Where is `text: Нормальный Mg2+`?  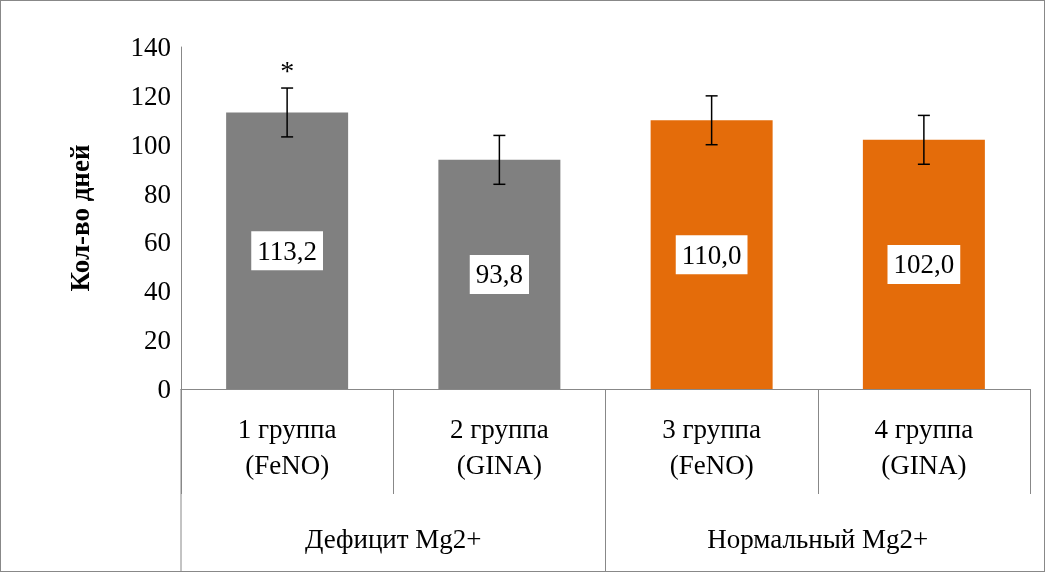
text: Нормальный Mg2+ is located at coordinates (818, 539).